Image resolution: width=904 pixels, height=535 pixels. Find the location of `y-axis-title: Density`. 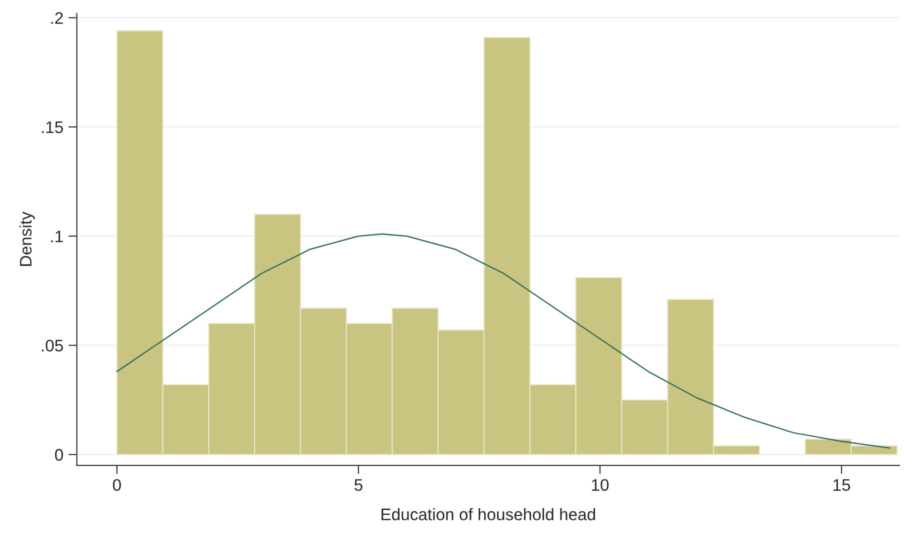

y-axis-title: Density is located at coordinates (27, 239).